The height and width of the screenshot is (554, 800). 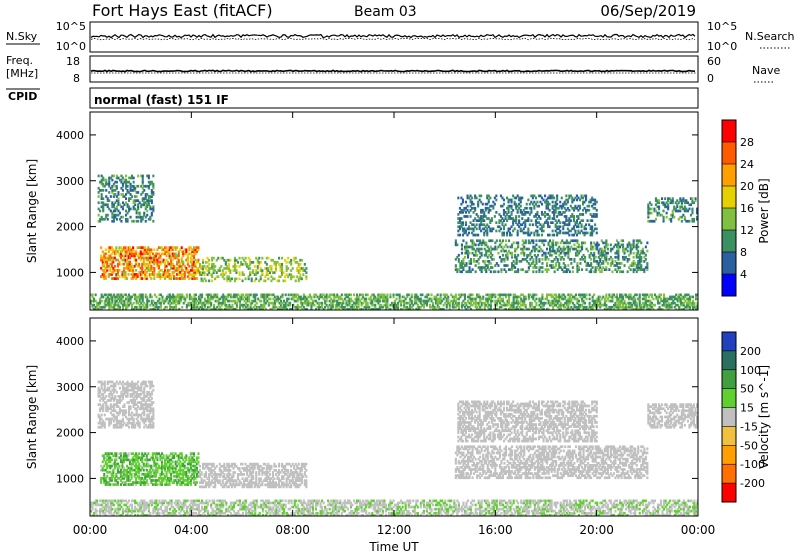 I want to click on colorbar-tick-label: 16, so click(x=747, y=208).